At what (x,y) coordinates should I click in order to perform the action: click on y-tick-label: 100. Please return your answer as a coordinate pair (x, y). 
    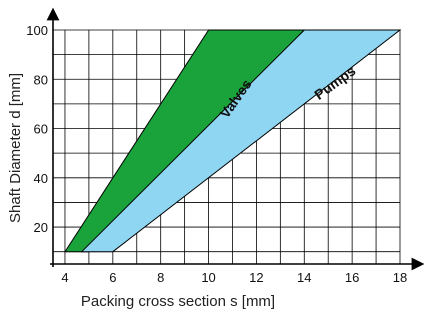
    Looking at the image, I should click on (37, 30).